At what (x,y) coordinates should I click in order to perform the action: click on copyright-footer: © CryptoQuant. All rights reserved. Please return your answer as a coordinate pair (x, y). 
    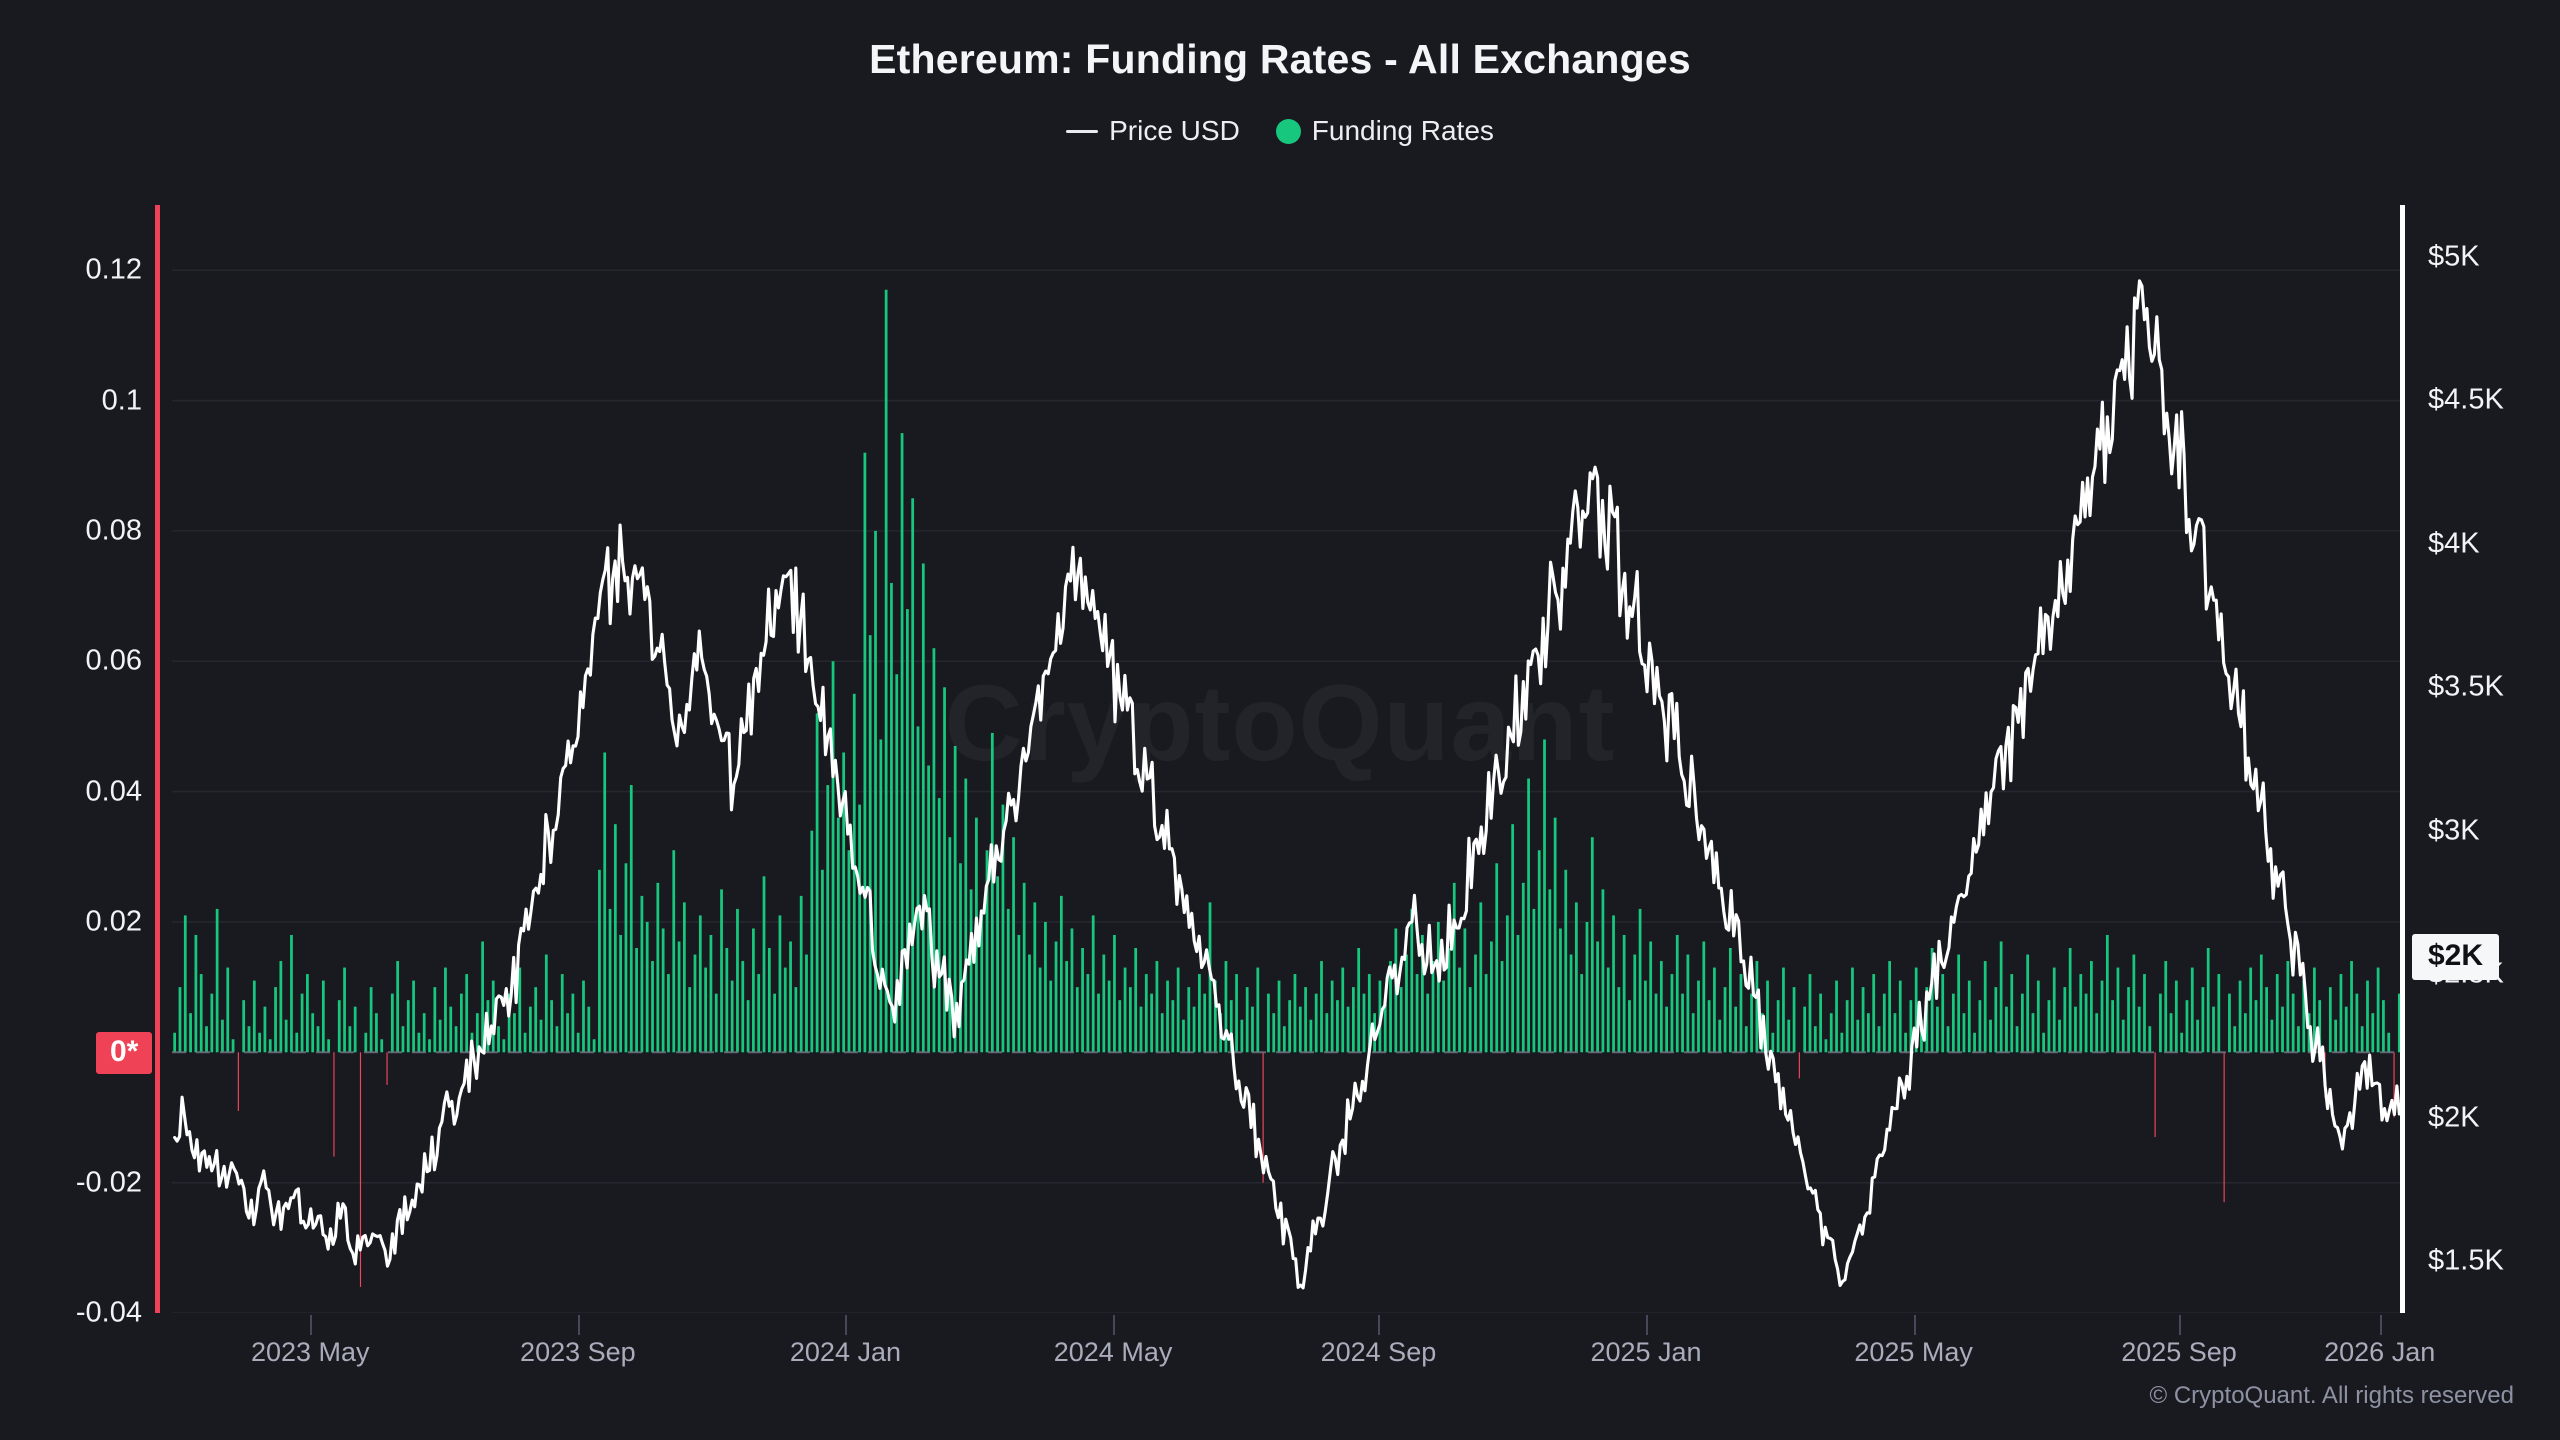
    Looking at the image, I should click on (2332, 1395).